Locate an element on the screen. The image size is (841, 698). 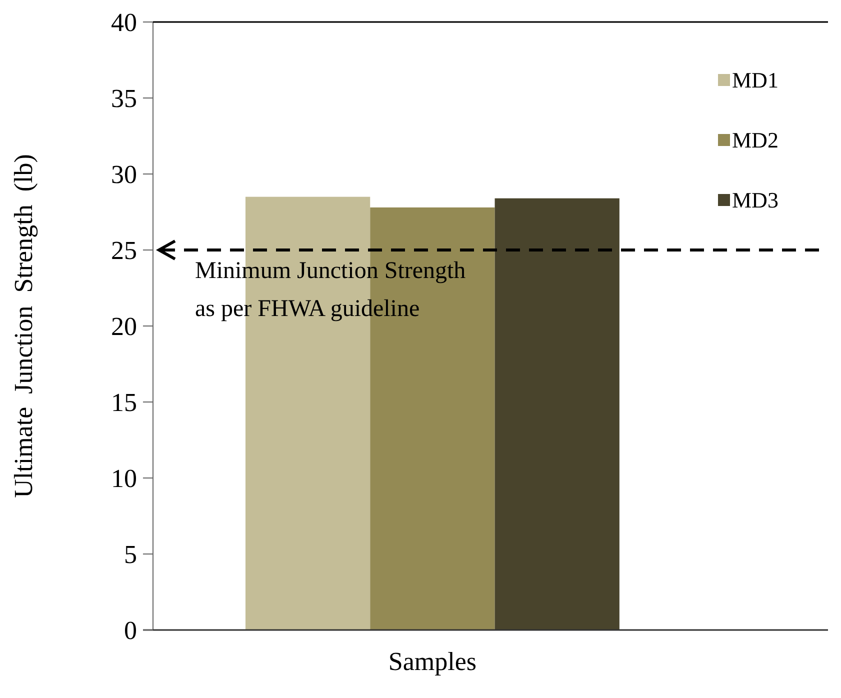
y-tick-label: 25 is located at coordinates (124, 251).